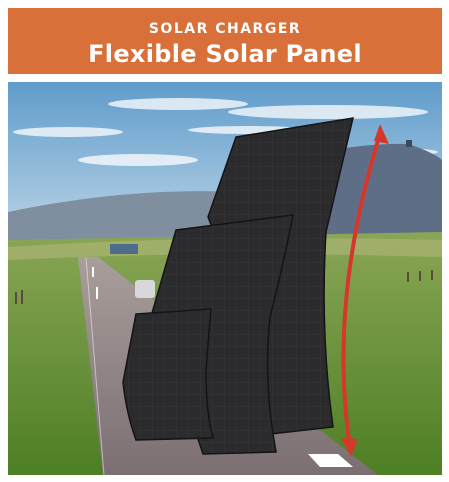 The height and width of the screenshot is (482, 449). I want to click on car, so click(145, 289).